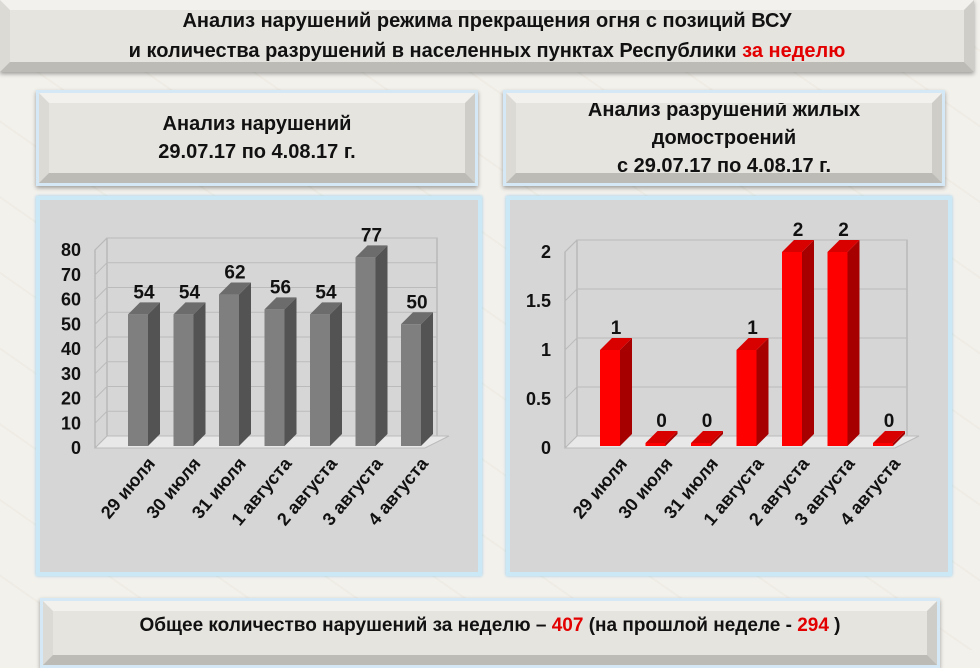 This screenshot has height=668, width=980. Describe the element at coordinates (257, 124) in the screenshot. I see `left-header-line-1: Анализ нарушений` at that location.